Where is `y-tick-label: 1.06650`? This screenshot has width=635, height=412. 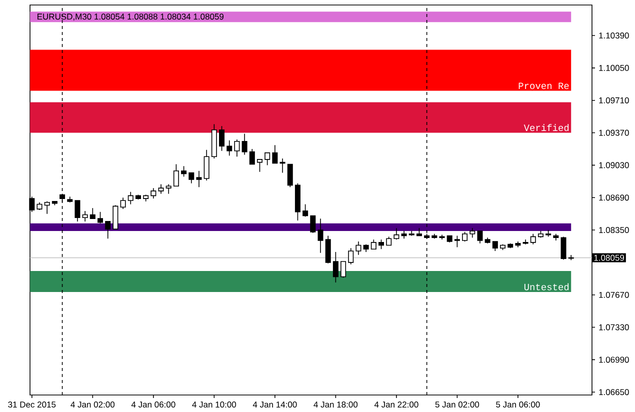 y-tick-label: 1.06650 is located at coordinates (614, 392).